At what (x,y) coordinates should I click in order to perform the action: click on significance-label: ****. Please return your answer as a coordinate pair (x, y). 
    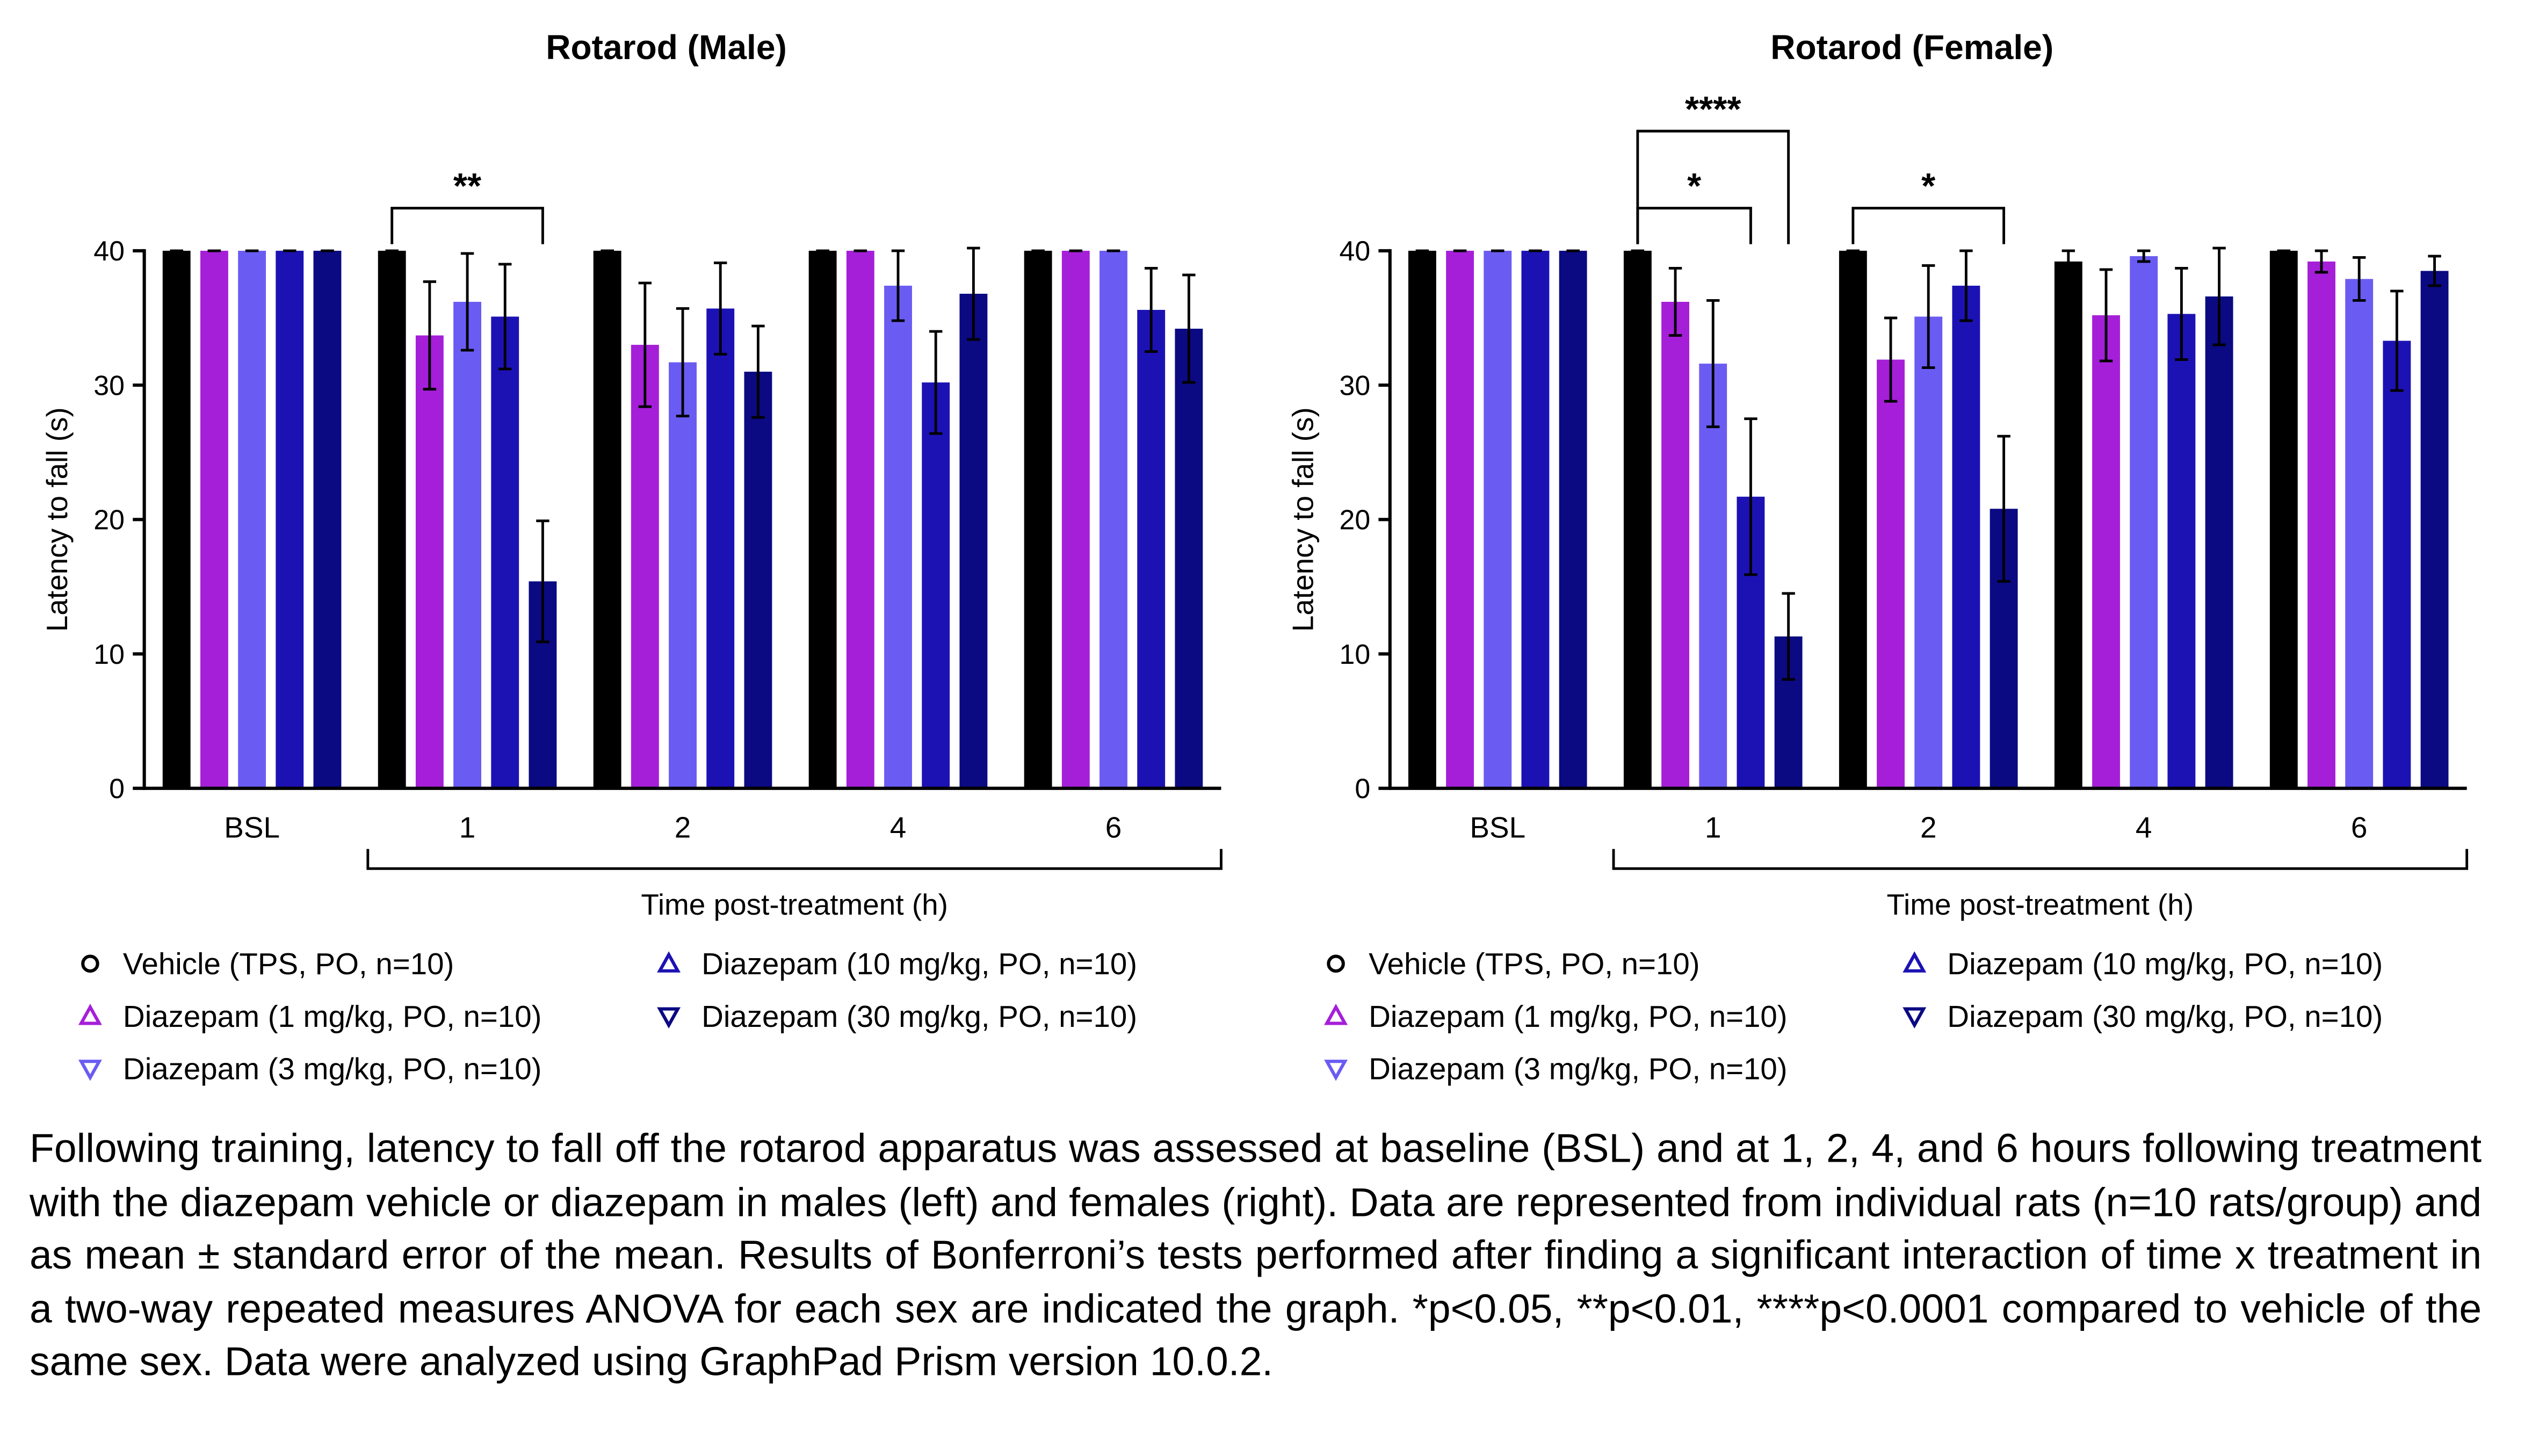
    Looking at the image, I should click on (1713, 109).